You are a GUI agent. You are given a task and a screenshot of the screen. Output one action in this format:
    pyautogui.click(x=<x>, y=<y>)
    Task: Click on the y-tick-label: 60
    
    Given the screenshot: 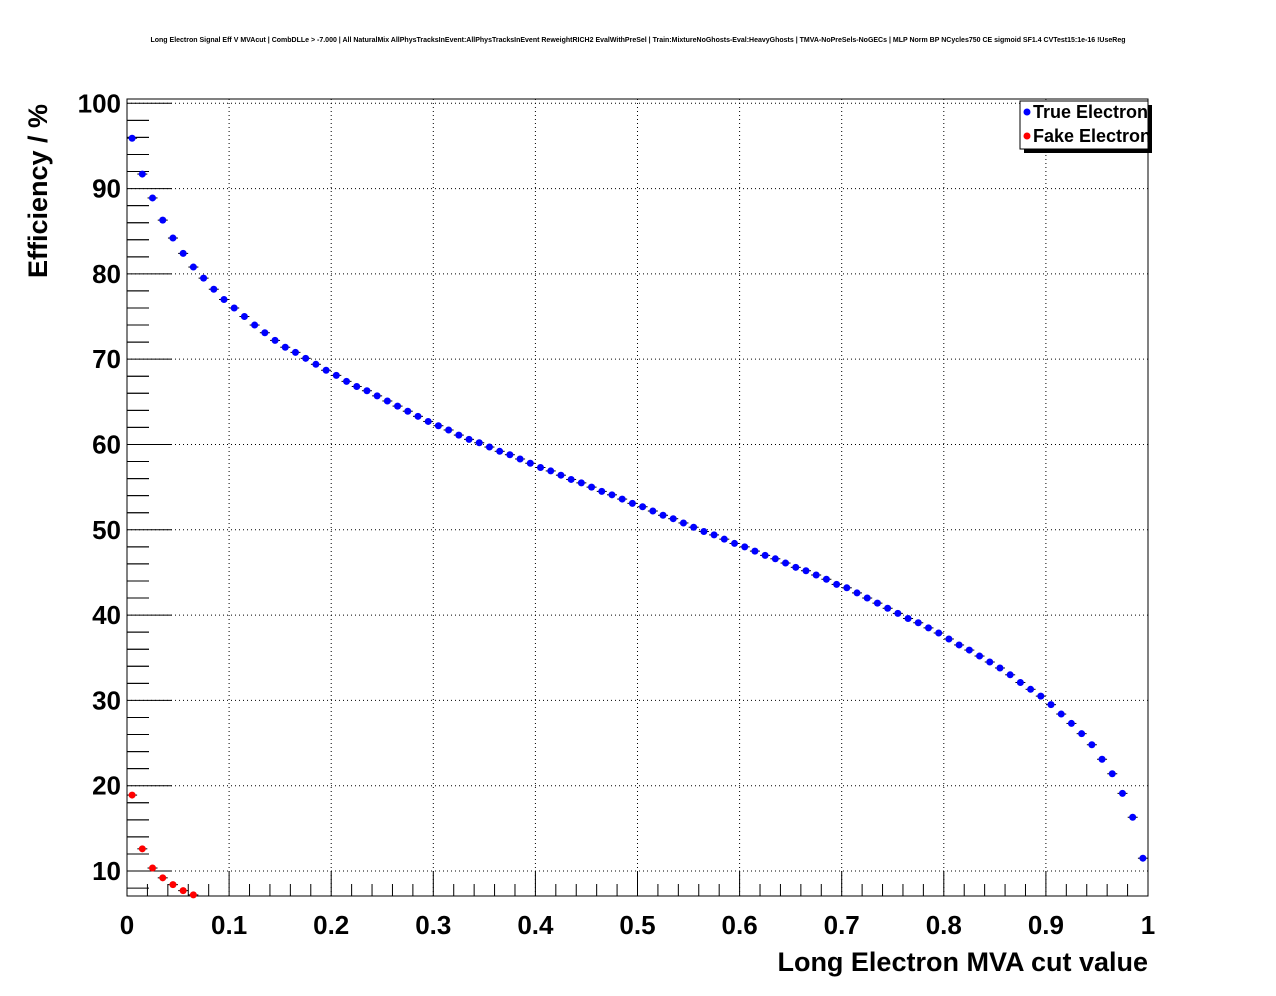 What is the action you would take?
    pyautogui.click(x=106, y=444)
    